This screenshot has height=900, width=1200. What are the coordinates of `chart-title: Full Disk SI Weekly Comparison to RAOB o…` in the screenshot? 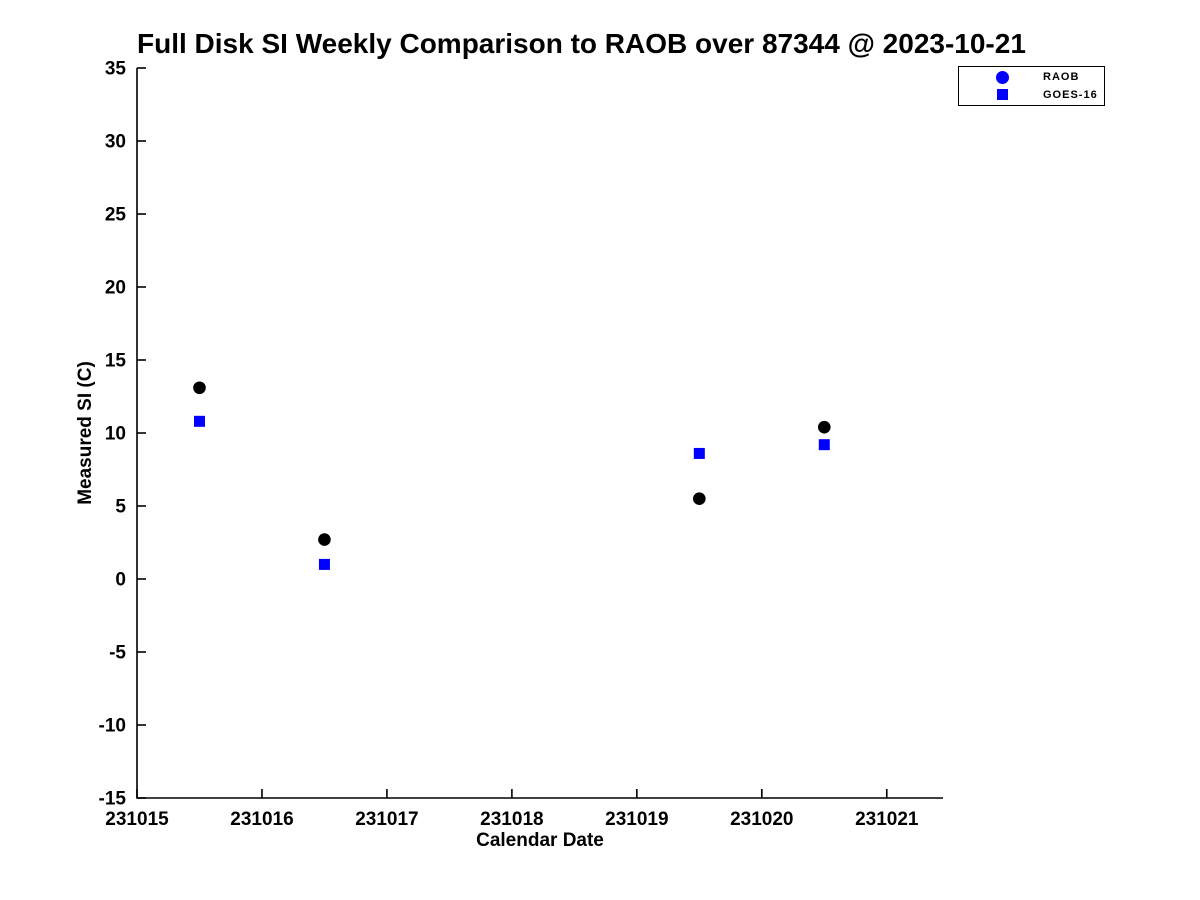 It's located at (581, 43).